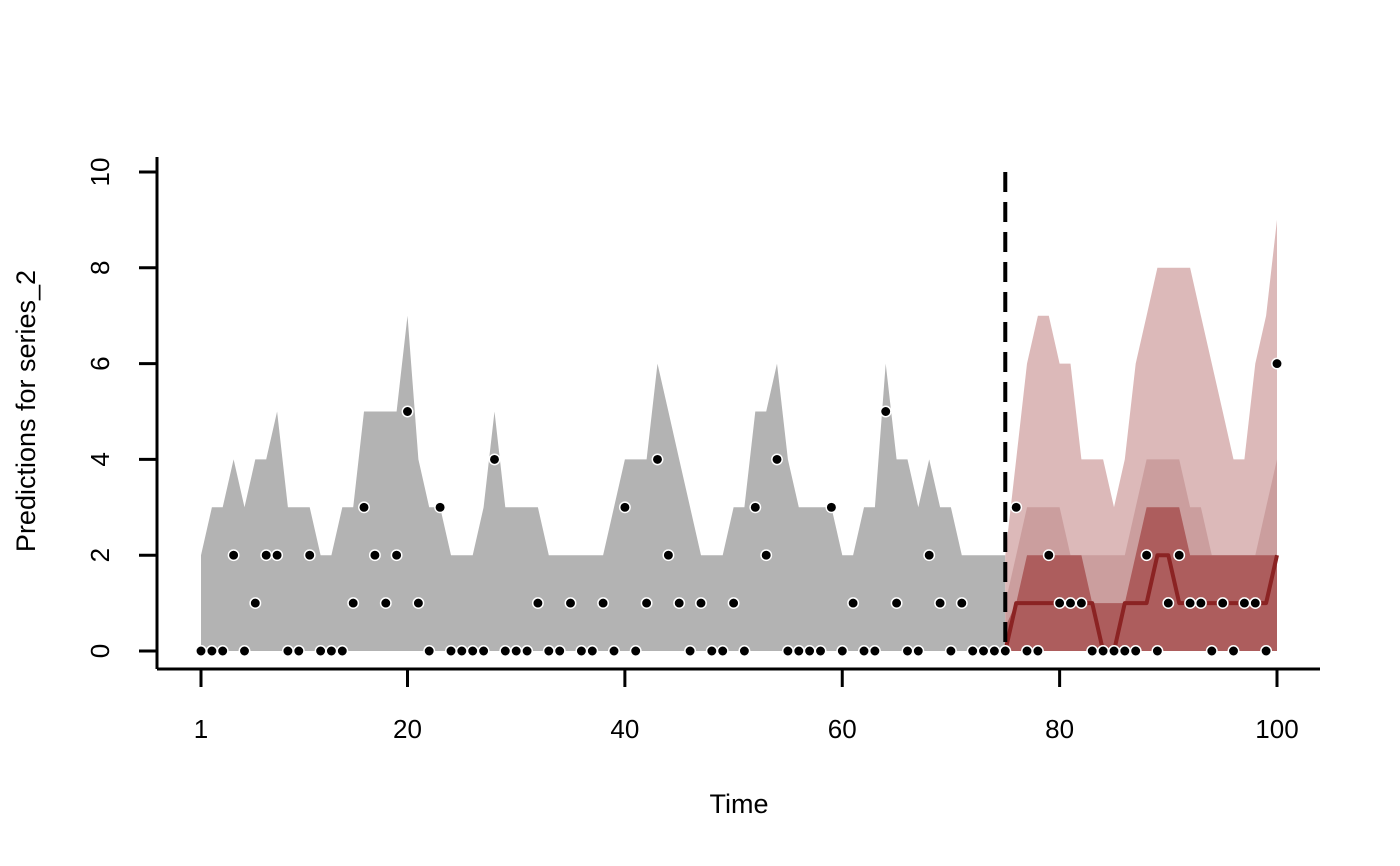 The height and width of the screenshot is (866, 1400). Describe the element at coordinates (201, 729) in the screenshot. I see `x-tick-label: 1` at that location.